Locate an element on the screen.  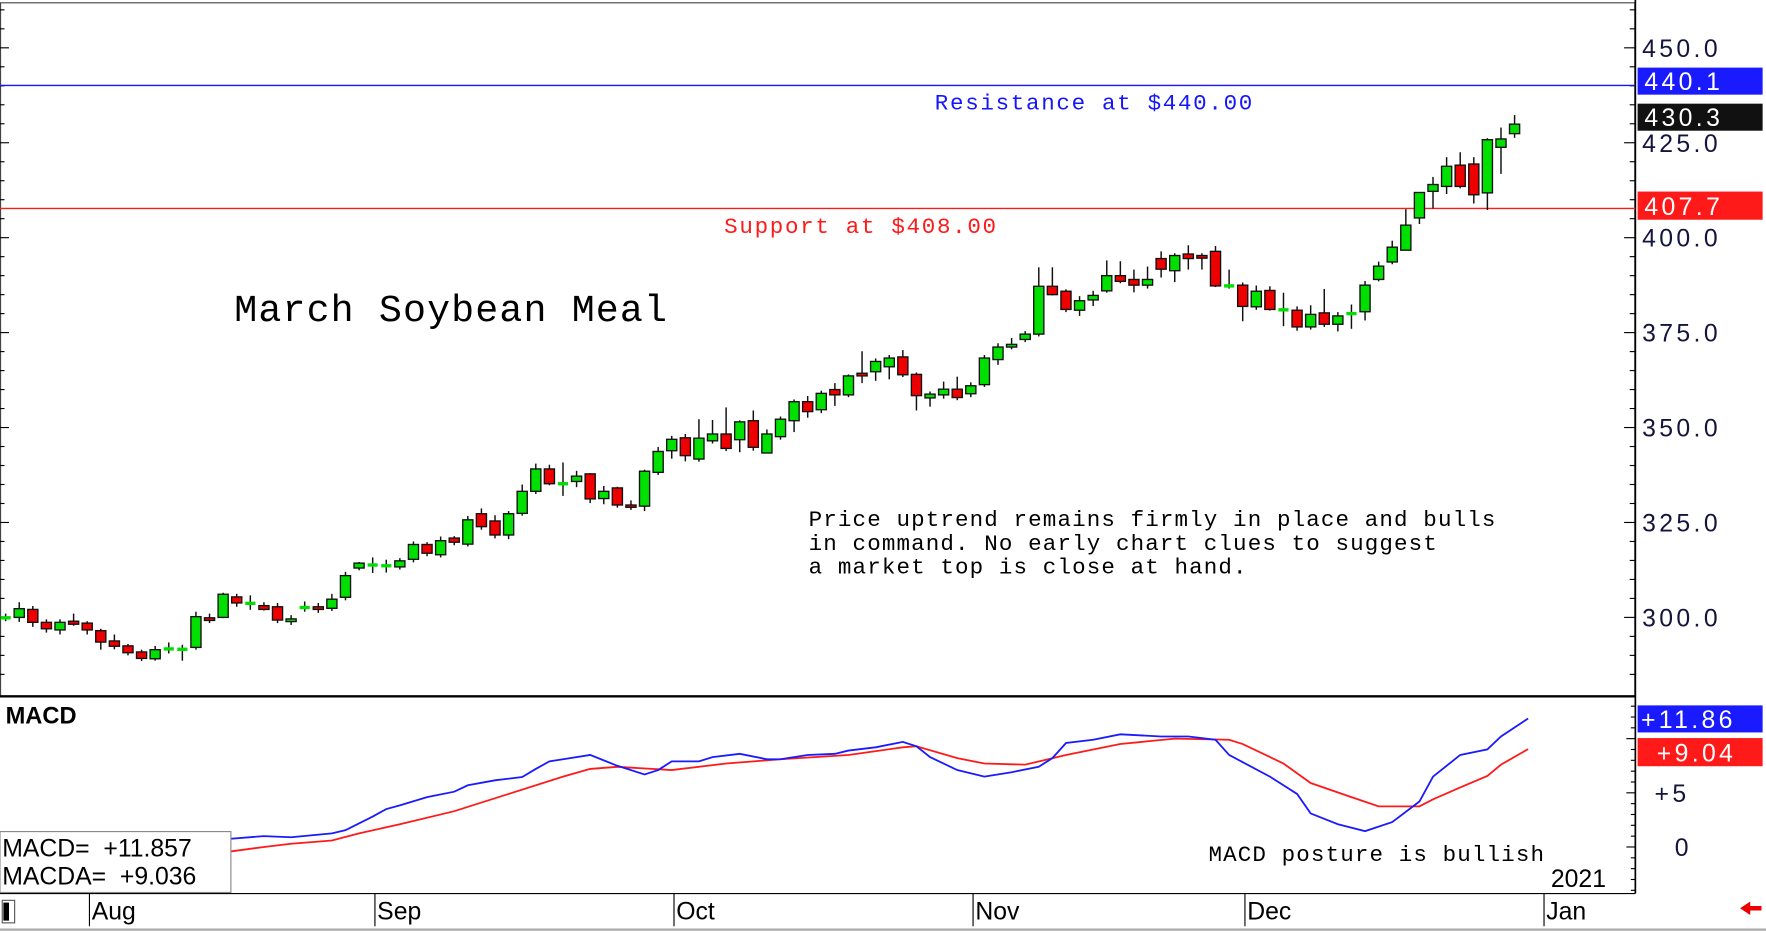
month-label-oct: Oct is located at coordinates (695, 911).